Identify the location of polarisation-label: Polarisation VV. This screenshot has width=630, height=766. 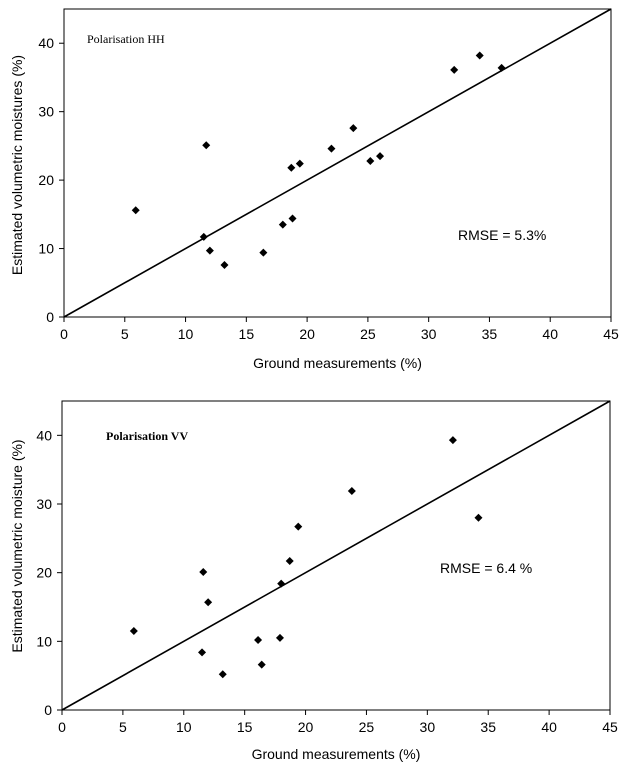
(147, 436).